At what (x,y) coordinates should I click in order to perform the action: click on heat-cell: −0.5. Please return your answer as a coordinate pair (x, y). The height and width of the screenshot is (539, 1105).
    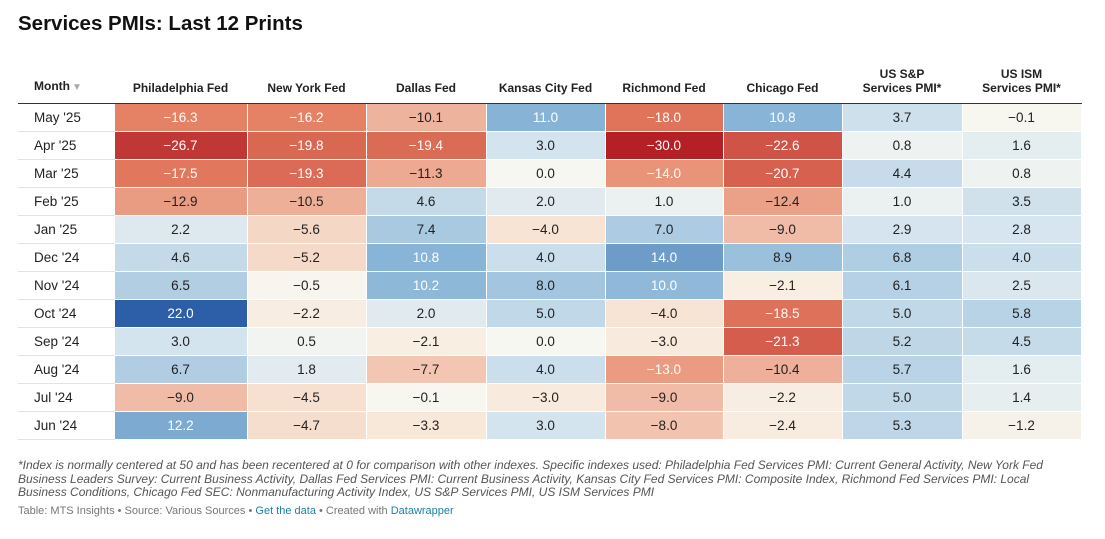
    Looking at the image, I should click on (307, 285).